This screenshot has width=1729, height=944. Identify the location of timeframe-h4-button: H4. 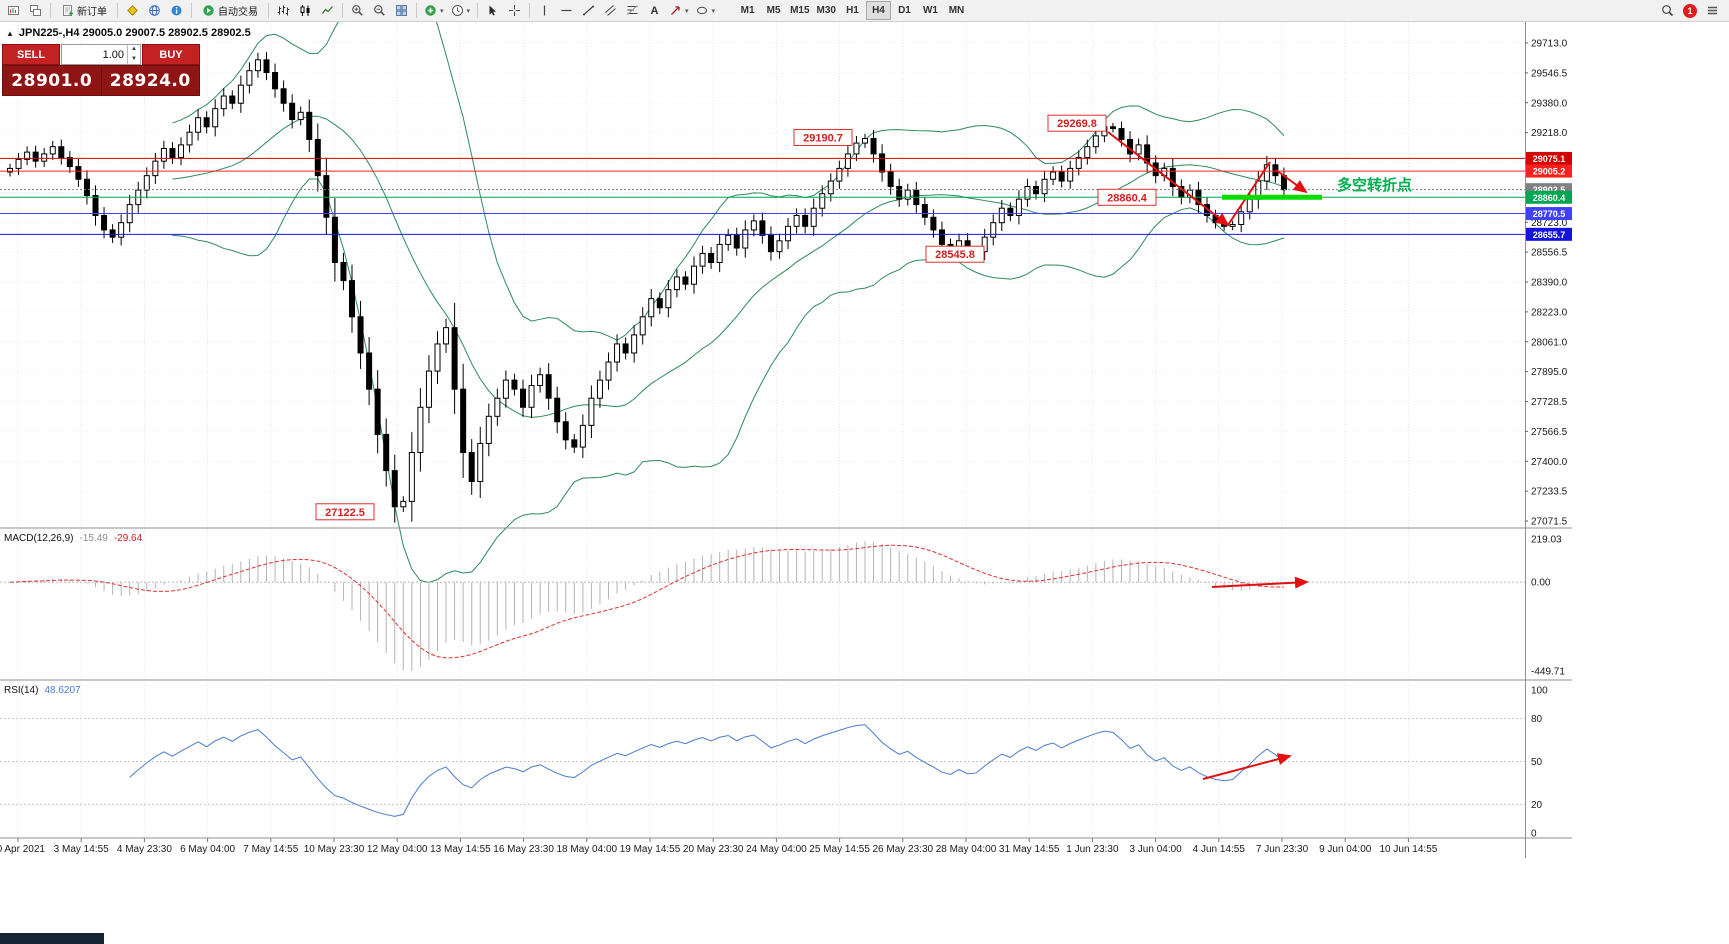
(878, 10).